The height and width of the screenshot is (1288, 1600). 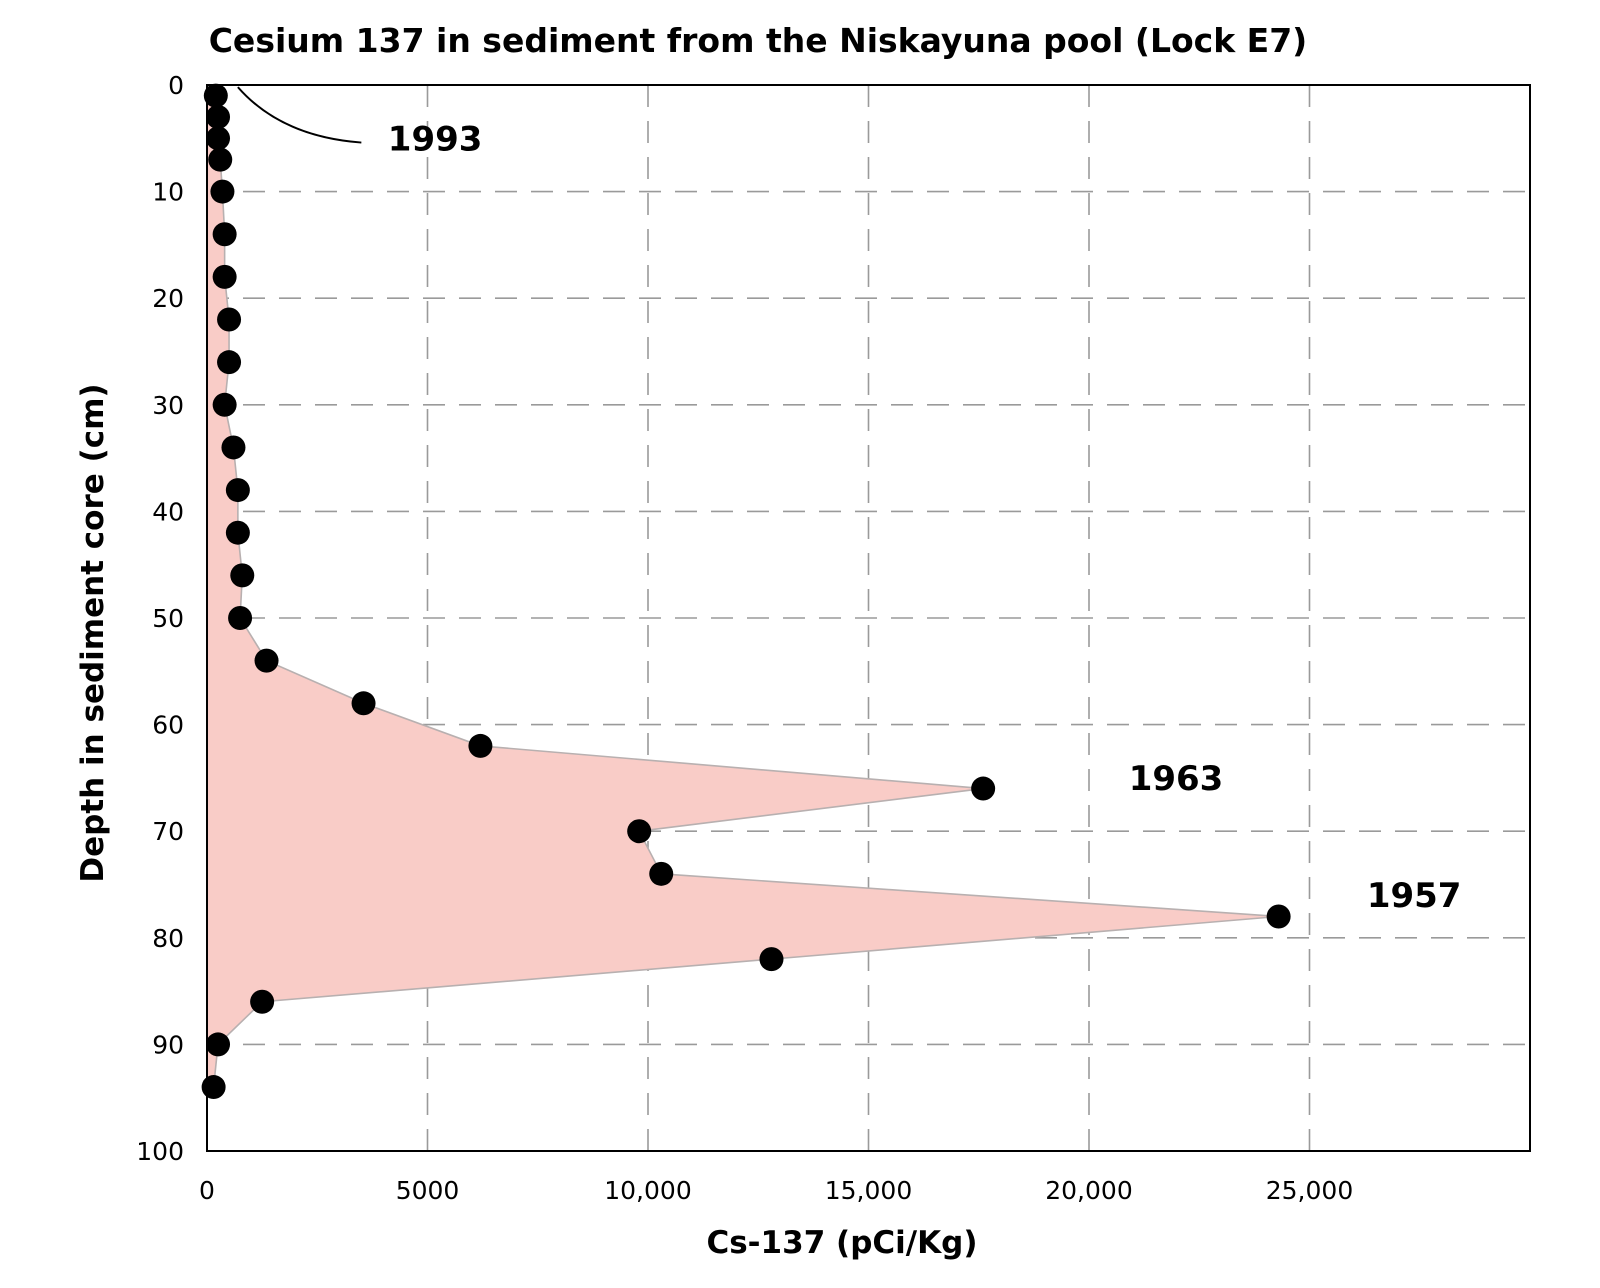 What do you see at coordinates (160, 1151) in the screenshot?
I see `y-tick-label-100: 100` at bounding box center [160, 1151].